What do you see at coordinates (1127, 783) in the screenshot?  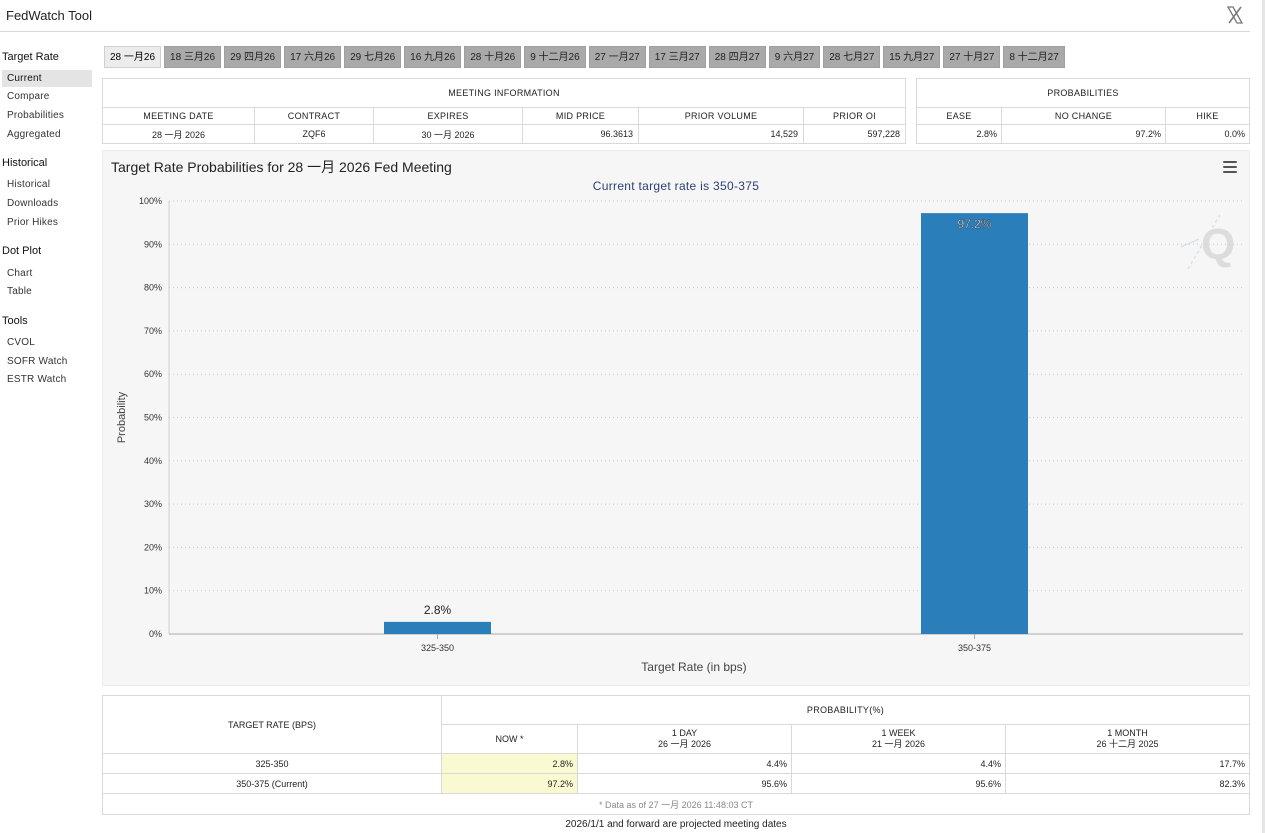 I see `cell-1-month: 82.3%` at bounding box center [1127, 783].